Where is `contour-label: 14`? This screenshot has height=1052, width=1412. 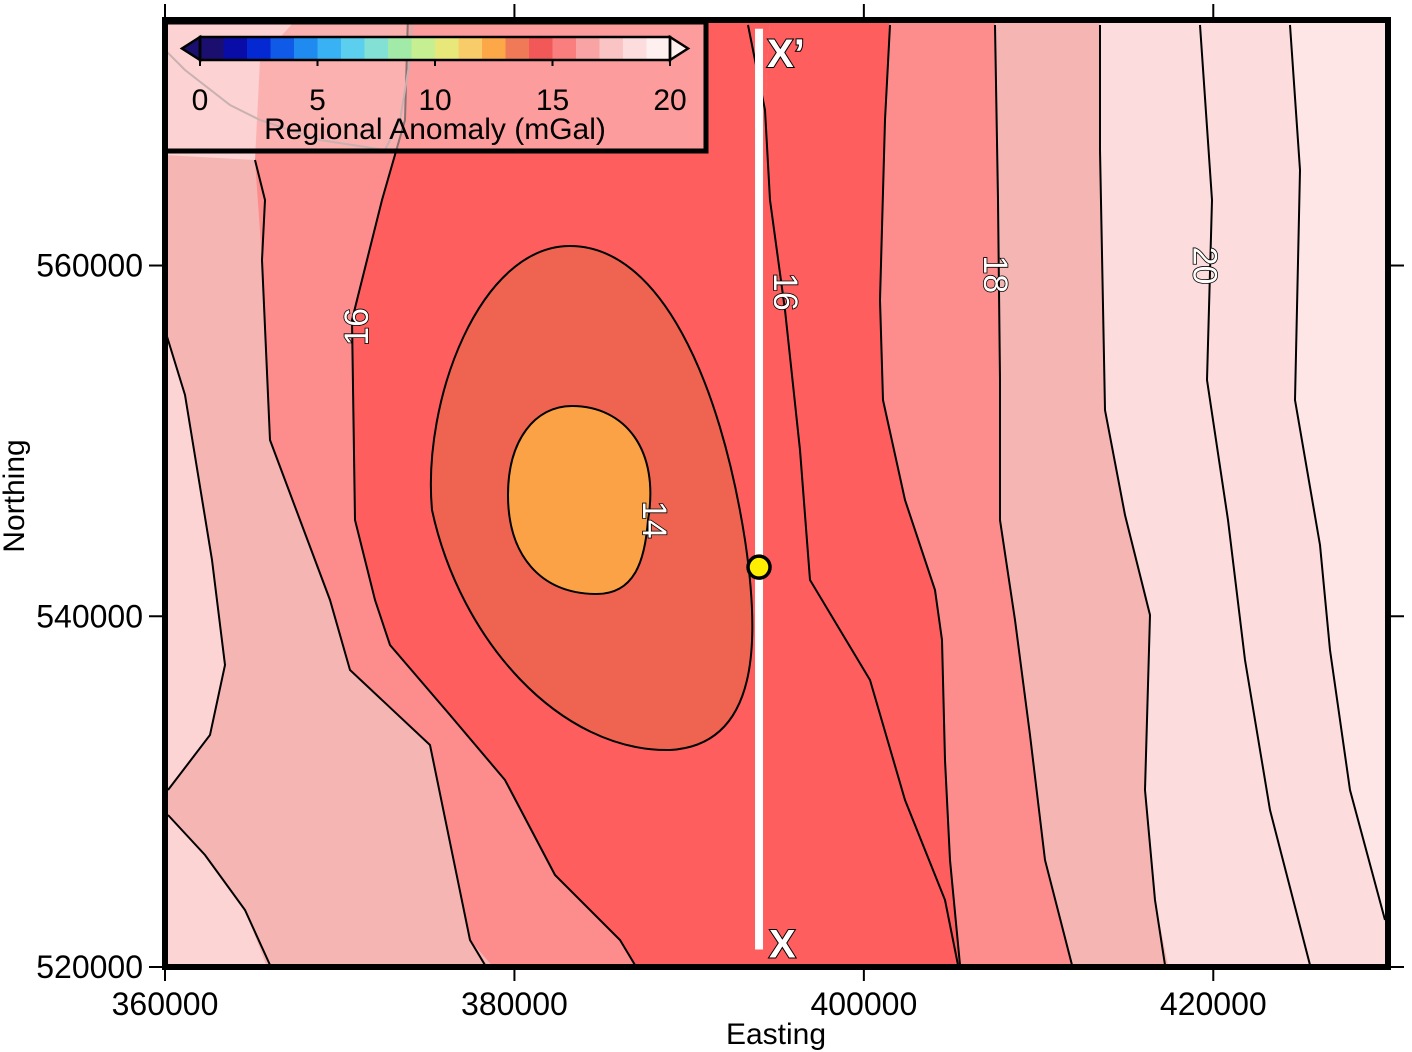
contour-label: 14 is located at coordinates (654, 520).